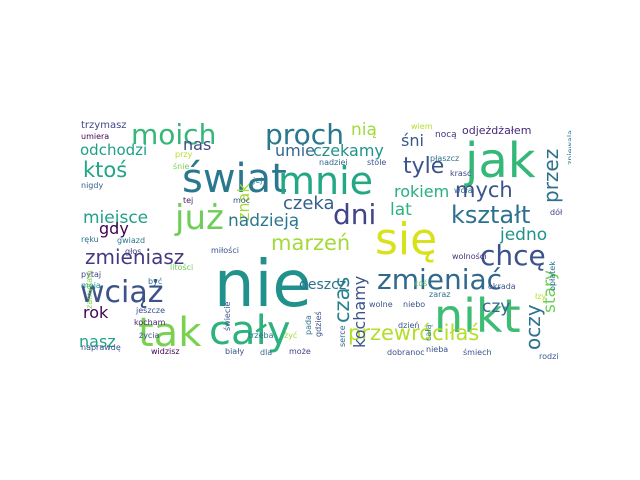 This screenshot has width=640, height=480. I want to click on word-trzymasz: trzymasz, so click(104, 125).